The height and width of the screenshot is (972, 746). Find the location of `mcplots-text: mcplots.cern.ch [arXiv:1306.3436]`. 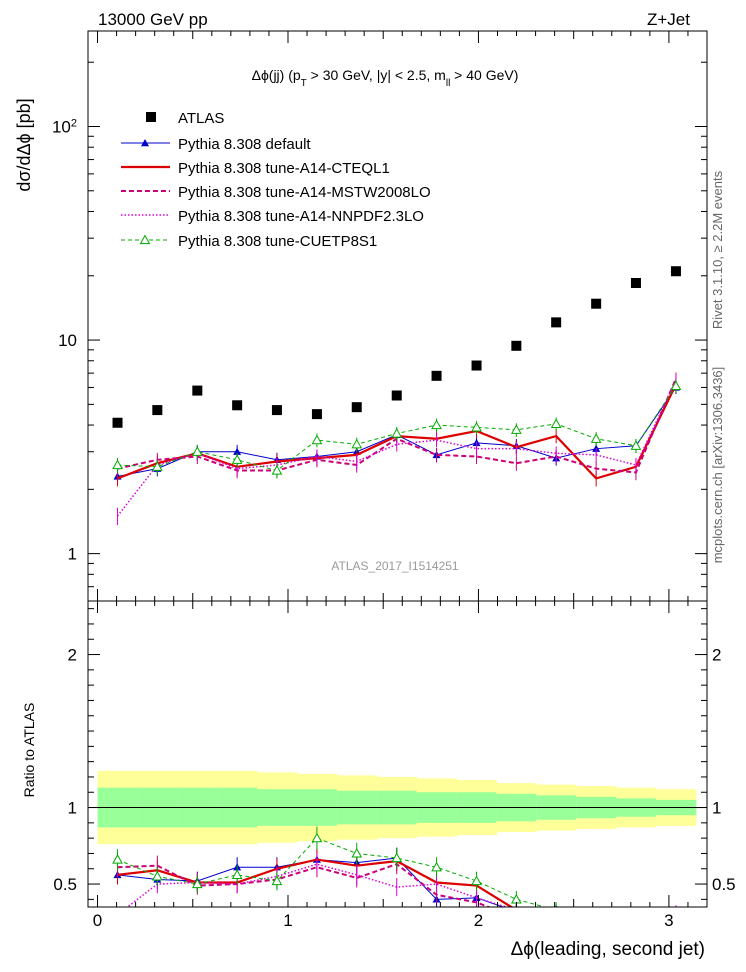

mcplots-text: mcplots.cern.ch [arXiv:1306.3436] is located at coordinates (717, 465).